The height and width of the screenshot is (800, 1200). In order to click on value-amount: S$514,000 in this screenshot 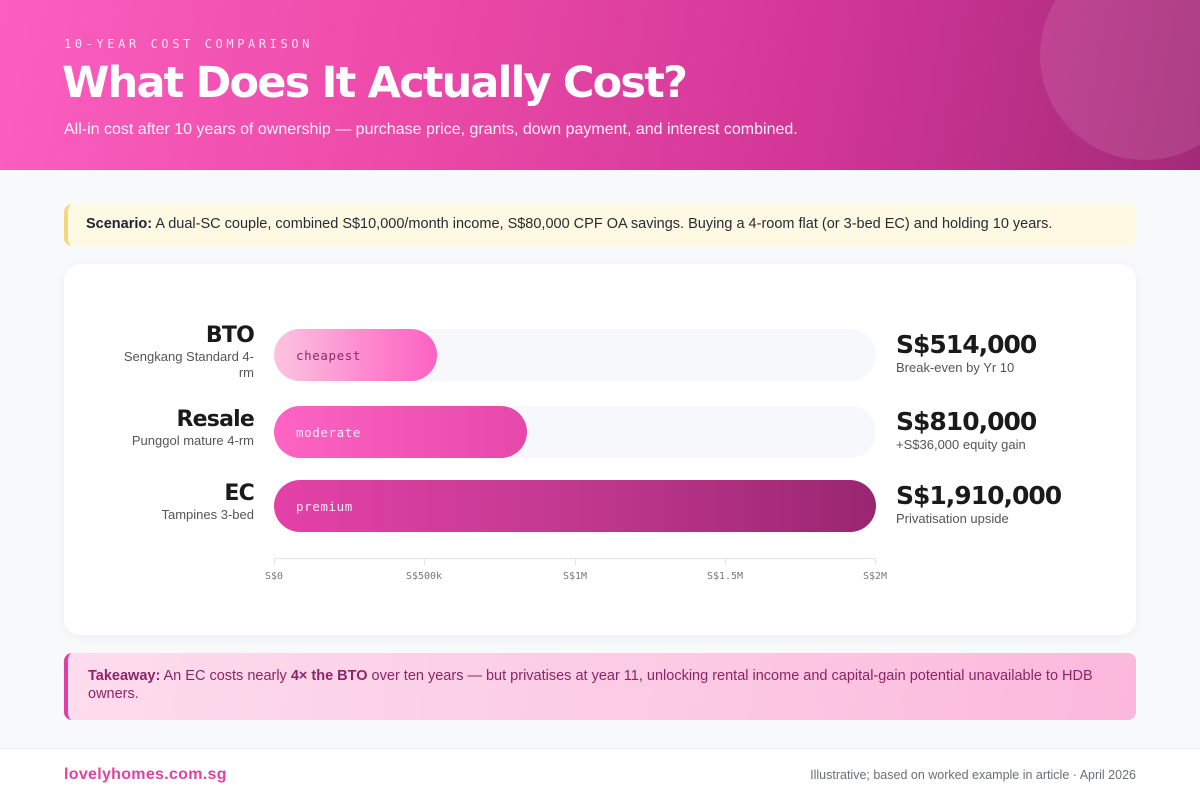, I will do `click(966, 344)`.